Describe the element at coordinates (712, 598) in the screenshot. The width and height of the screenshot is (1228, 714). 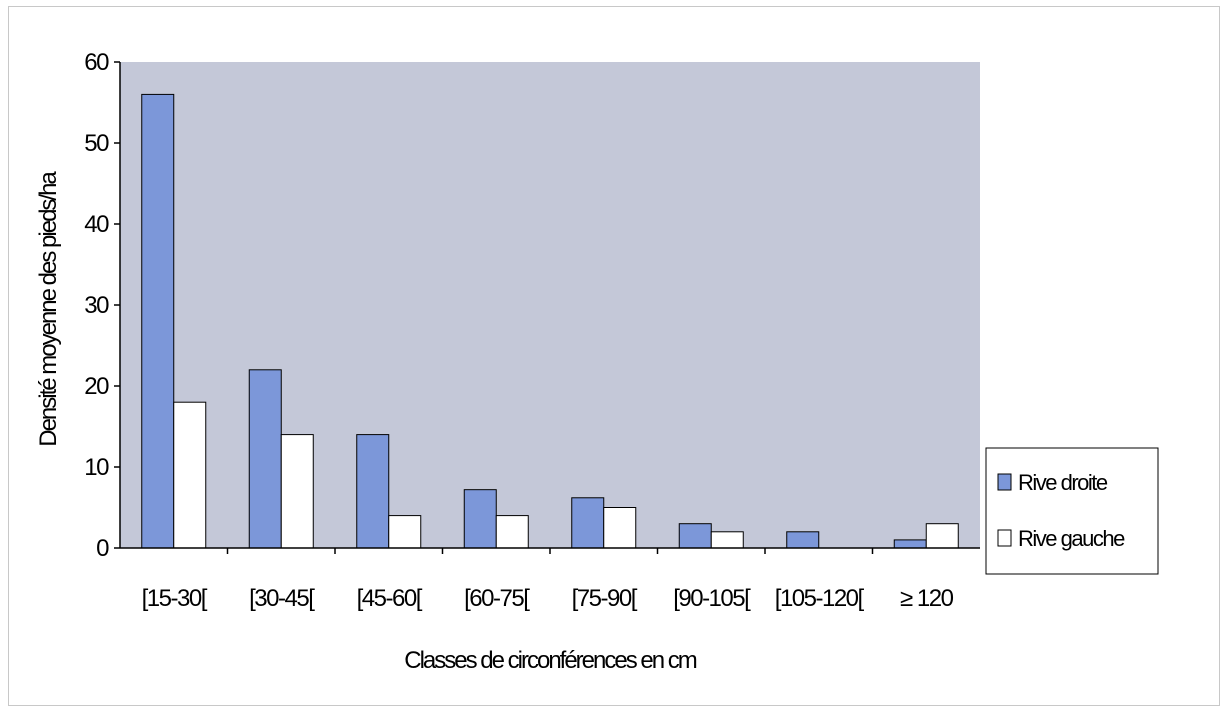
I see `x-tick-label: [90-105[` at that location.